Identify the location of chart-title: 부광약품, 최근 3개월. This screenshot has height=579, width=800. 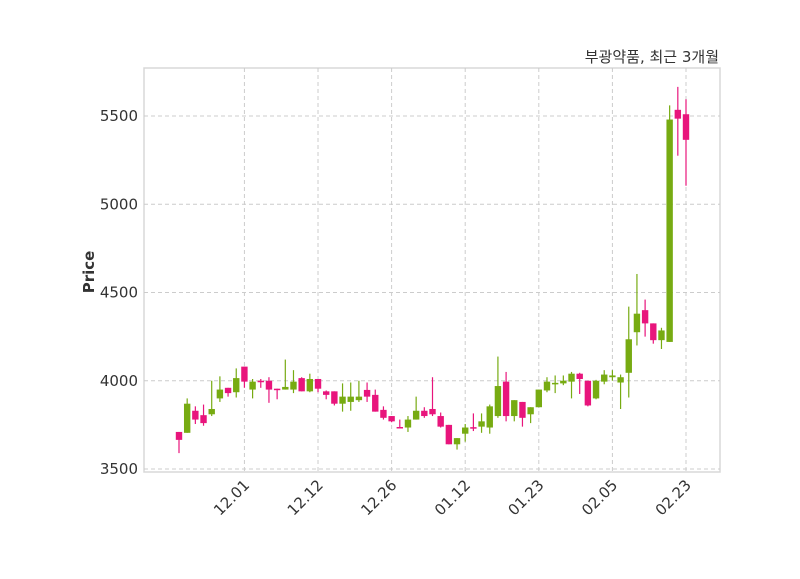
(652, 57).